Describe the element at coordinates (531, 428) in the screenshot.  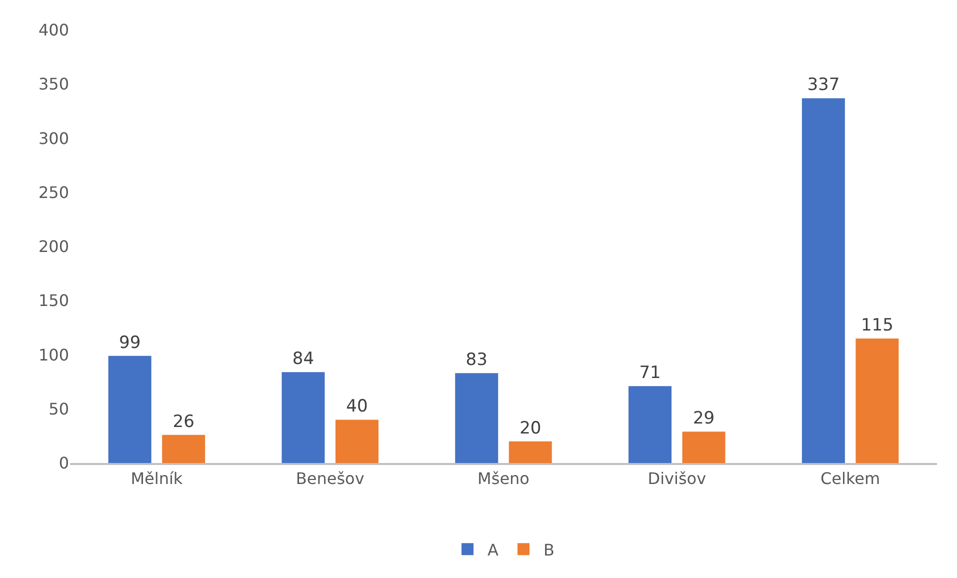
I see `data-label: 20` at that location.